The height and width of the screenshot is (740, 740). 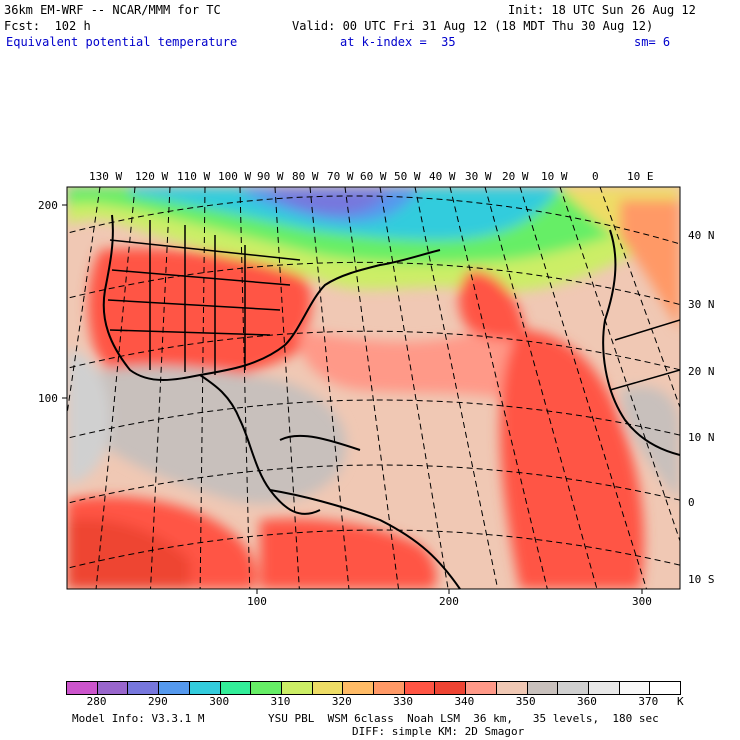 What do you see at coordinates (478, 176) in the screenshot?
I see `lon-label: 30 W` at bounding box center [478, 176].